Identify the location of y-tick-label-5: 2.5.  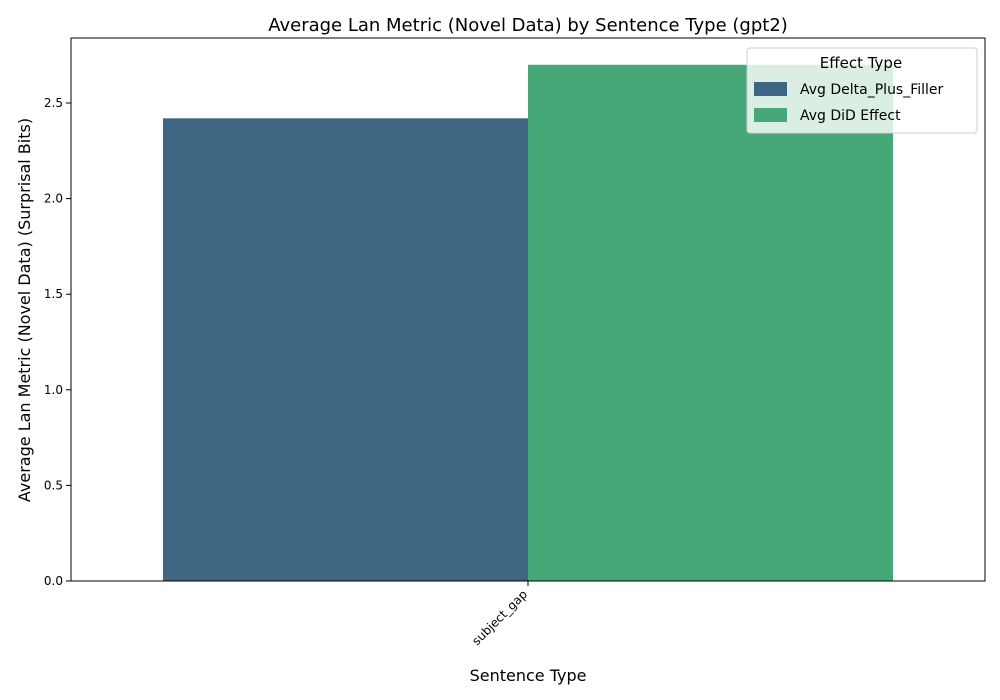
(53, 103).